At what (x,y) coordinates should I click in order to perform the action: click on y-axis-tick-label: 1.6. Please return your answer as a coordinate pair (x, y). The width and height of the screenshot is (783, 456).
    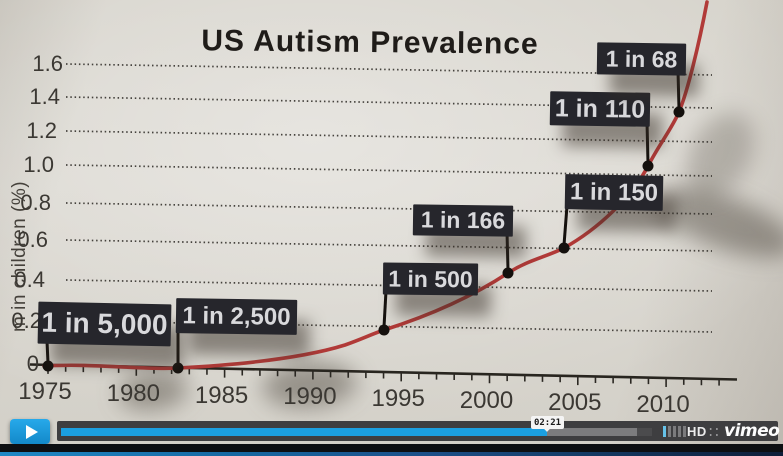
    Looking at the image, I should click on (47, 63).